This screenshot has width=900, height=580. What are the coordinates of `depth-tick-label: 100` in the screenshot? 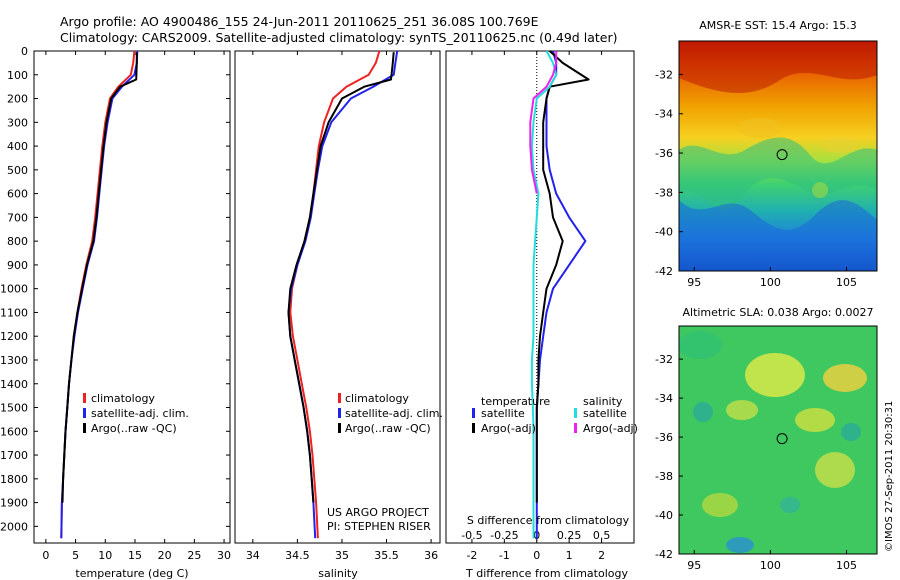 It's located at (17, 75).